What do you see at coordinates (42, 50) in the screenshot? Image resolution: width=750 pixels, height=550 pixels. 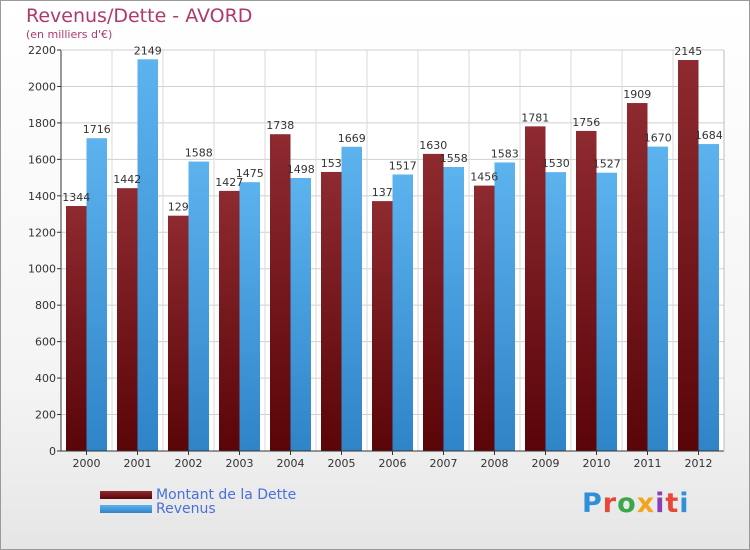 I see `y-tick-label: 2200` at bounding box center [42, 50].